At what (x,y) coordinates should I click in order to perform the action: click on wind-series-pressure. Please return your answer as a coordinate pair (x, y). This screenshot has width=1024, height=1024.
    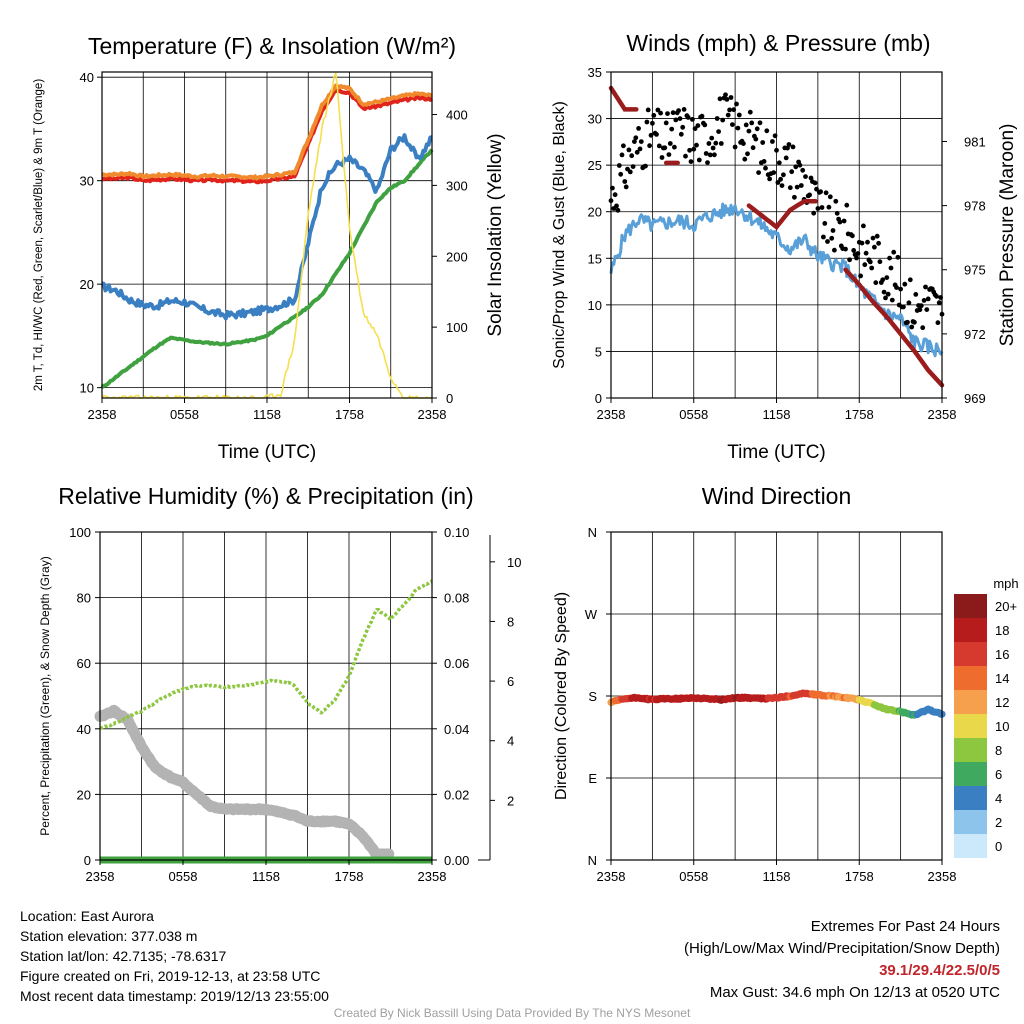
    Looking at the image, I should click on (776, 236).